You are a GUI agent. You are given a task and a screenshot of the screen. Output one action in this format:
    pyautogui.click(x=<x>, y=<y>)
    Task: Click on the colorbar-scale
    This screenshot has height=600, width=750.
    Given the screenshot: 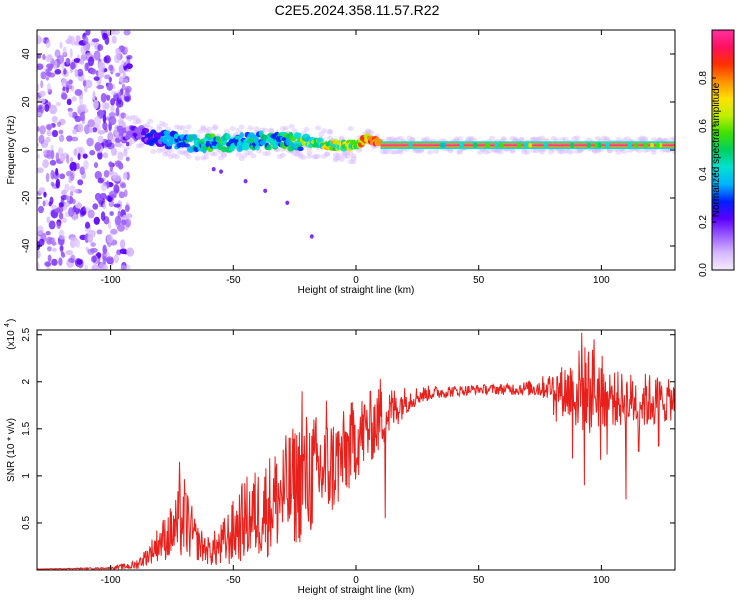 What is the action you would take?
    pyautogui.click(x=723, y=150)
    